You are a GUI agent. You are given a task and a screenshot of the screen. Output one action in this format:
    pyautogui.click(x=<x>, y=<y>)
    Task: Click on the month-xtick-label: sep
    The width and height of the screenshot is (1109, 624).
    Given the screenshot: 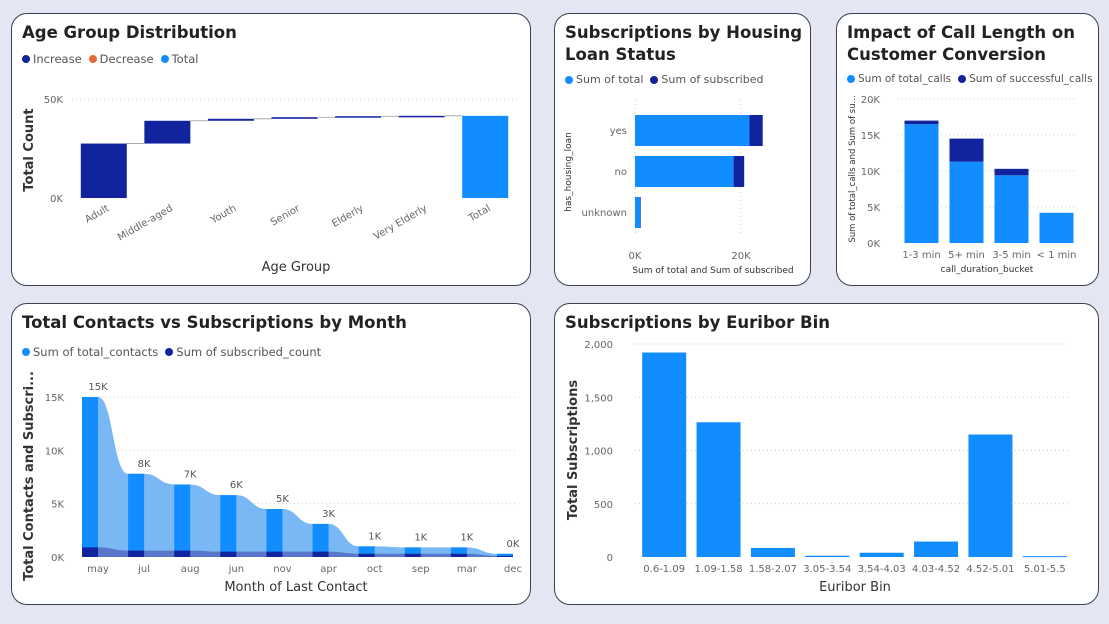 What is the action you would take?
    pyautogui.click(x=421, y=569)
    